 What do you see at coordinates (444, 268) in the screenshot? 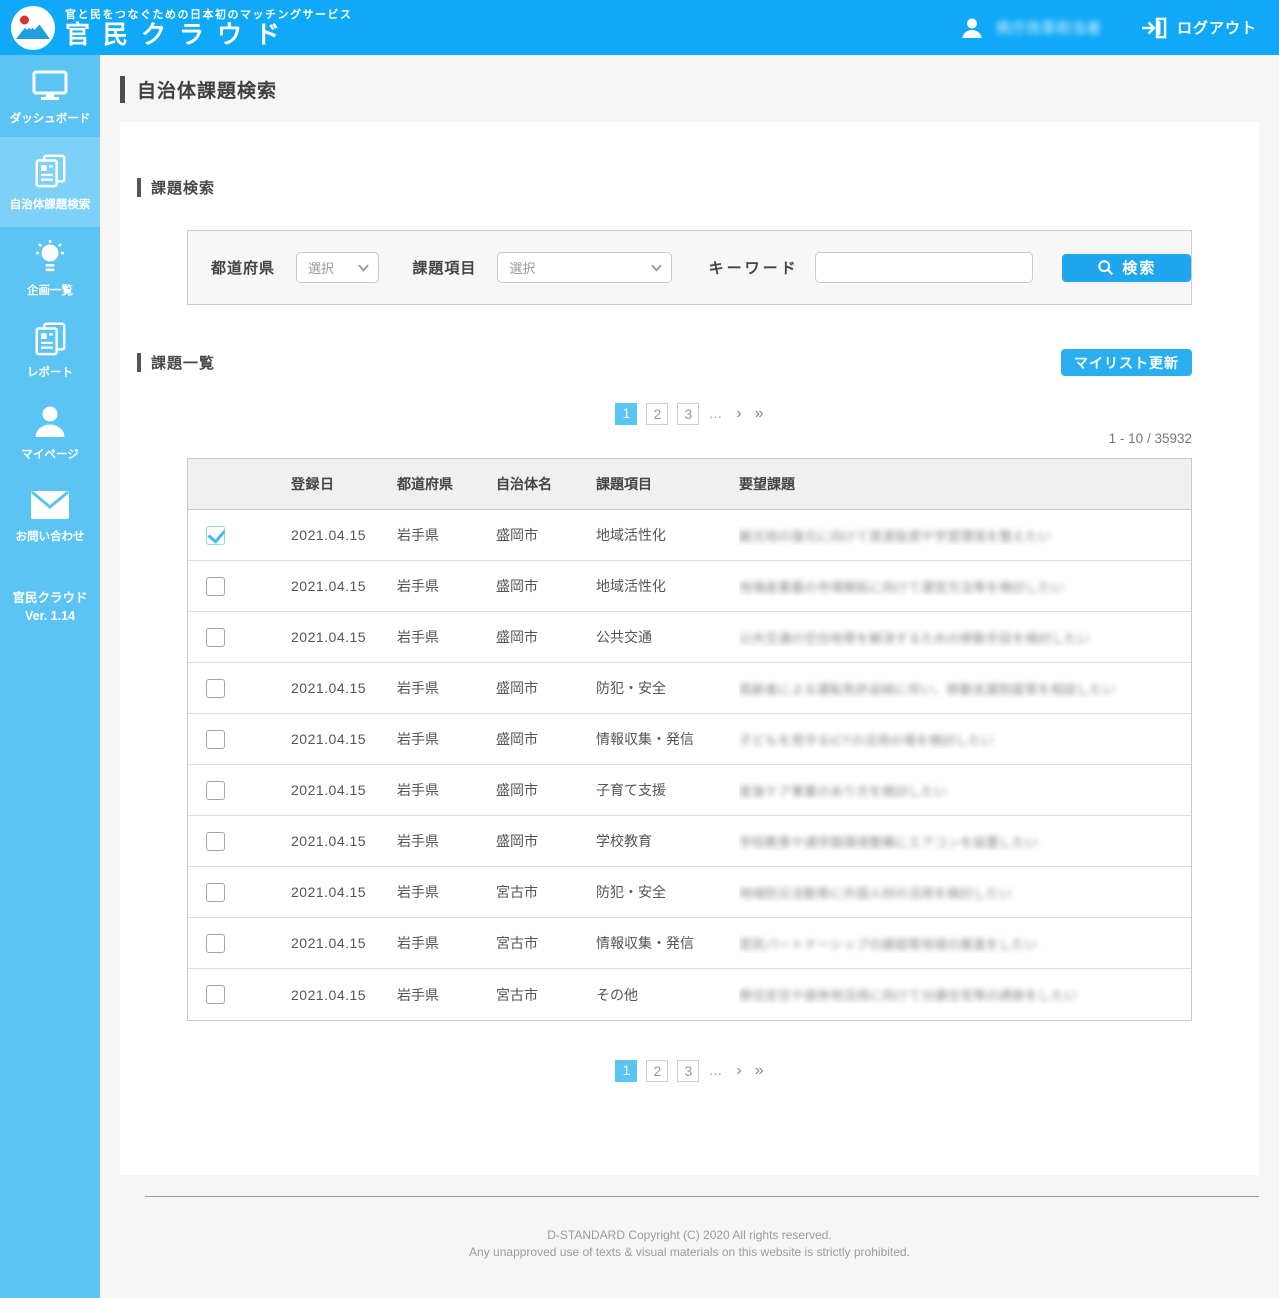
I see `category-label: 課題項目` at bounding box center [444, 268].